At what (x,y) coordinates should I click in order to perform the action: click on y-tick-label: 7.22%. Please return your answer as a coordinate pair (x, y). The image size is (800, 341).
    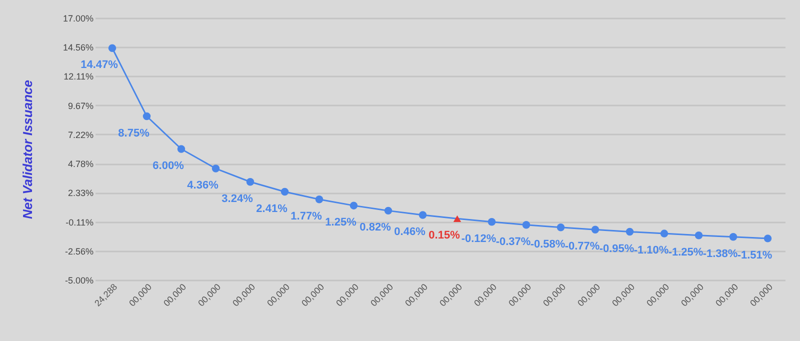
    Looking at the image, I should click on (81, 135).